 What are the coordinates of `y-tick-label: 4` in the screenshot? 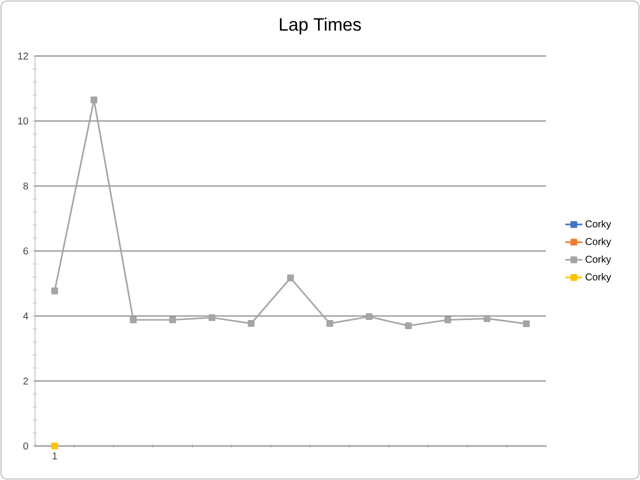 It's located at (25, 316).